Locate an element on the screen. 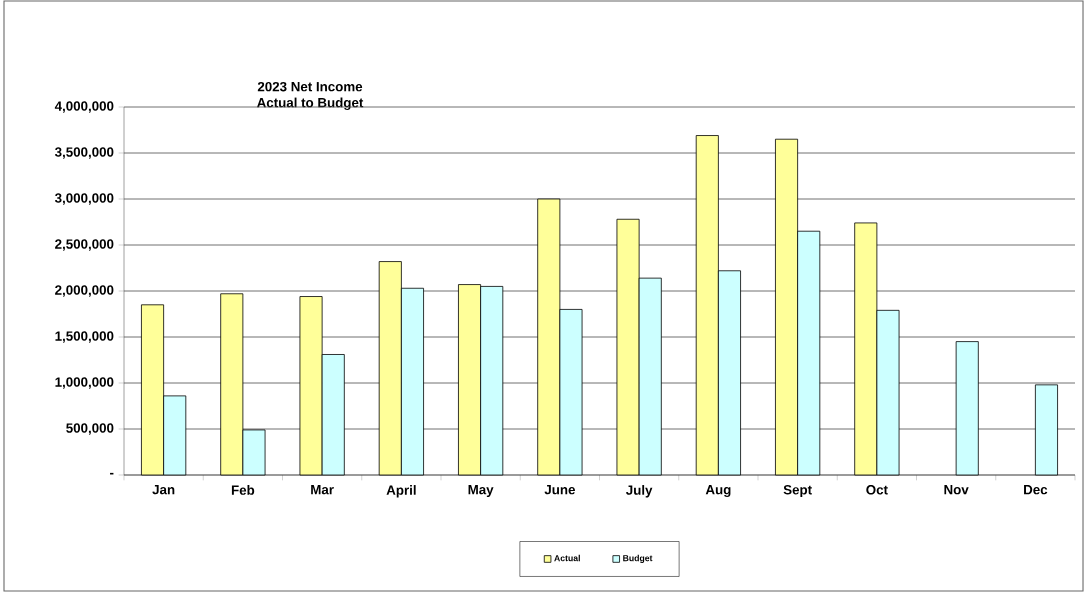  x-tick-label: Dec is located at coordinates (1036, 490).